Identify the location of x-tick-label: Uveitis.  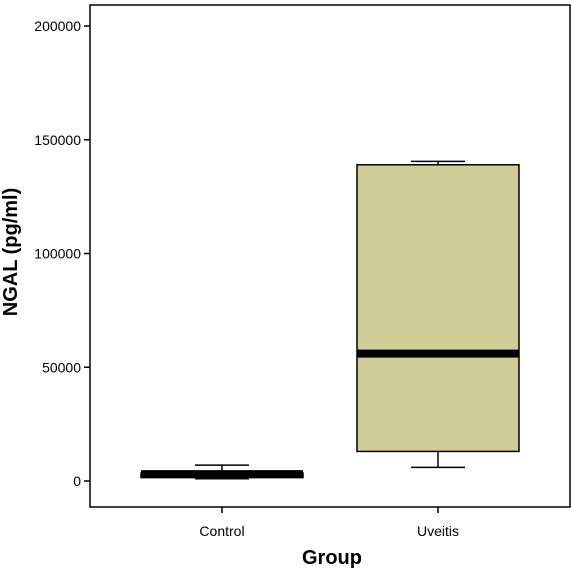
(438, 531).